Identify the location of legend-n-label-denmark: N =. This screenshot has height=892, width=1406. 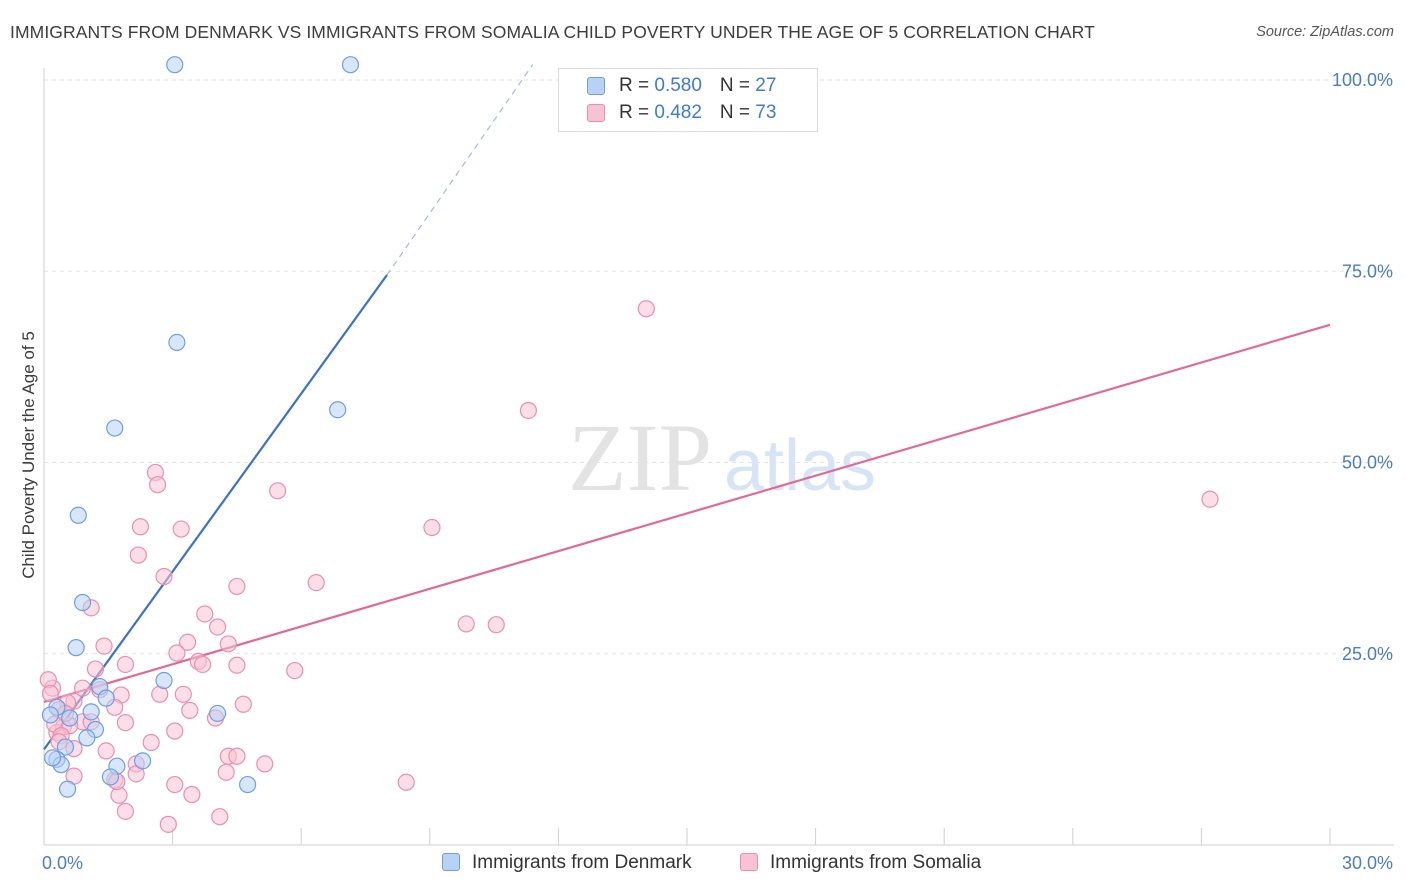
(737, 85).